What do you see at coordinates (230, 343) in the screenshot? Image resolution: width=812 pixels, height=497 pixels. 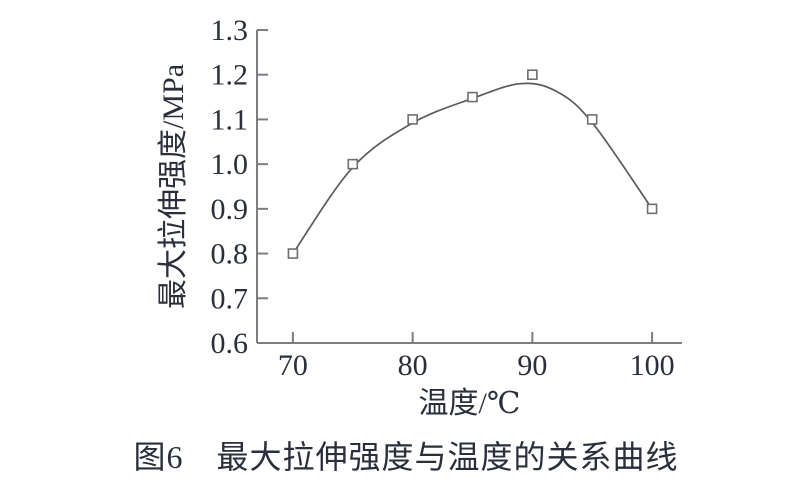 I see `y-tick-label: 0.6` at bounding box center [230, 343].